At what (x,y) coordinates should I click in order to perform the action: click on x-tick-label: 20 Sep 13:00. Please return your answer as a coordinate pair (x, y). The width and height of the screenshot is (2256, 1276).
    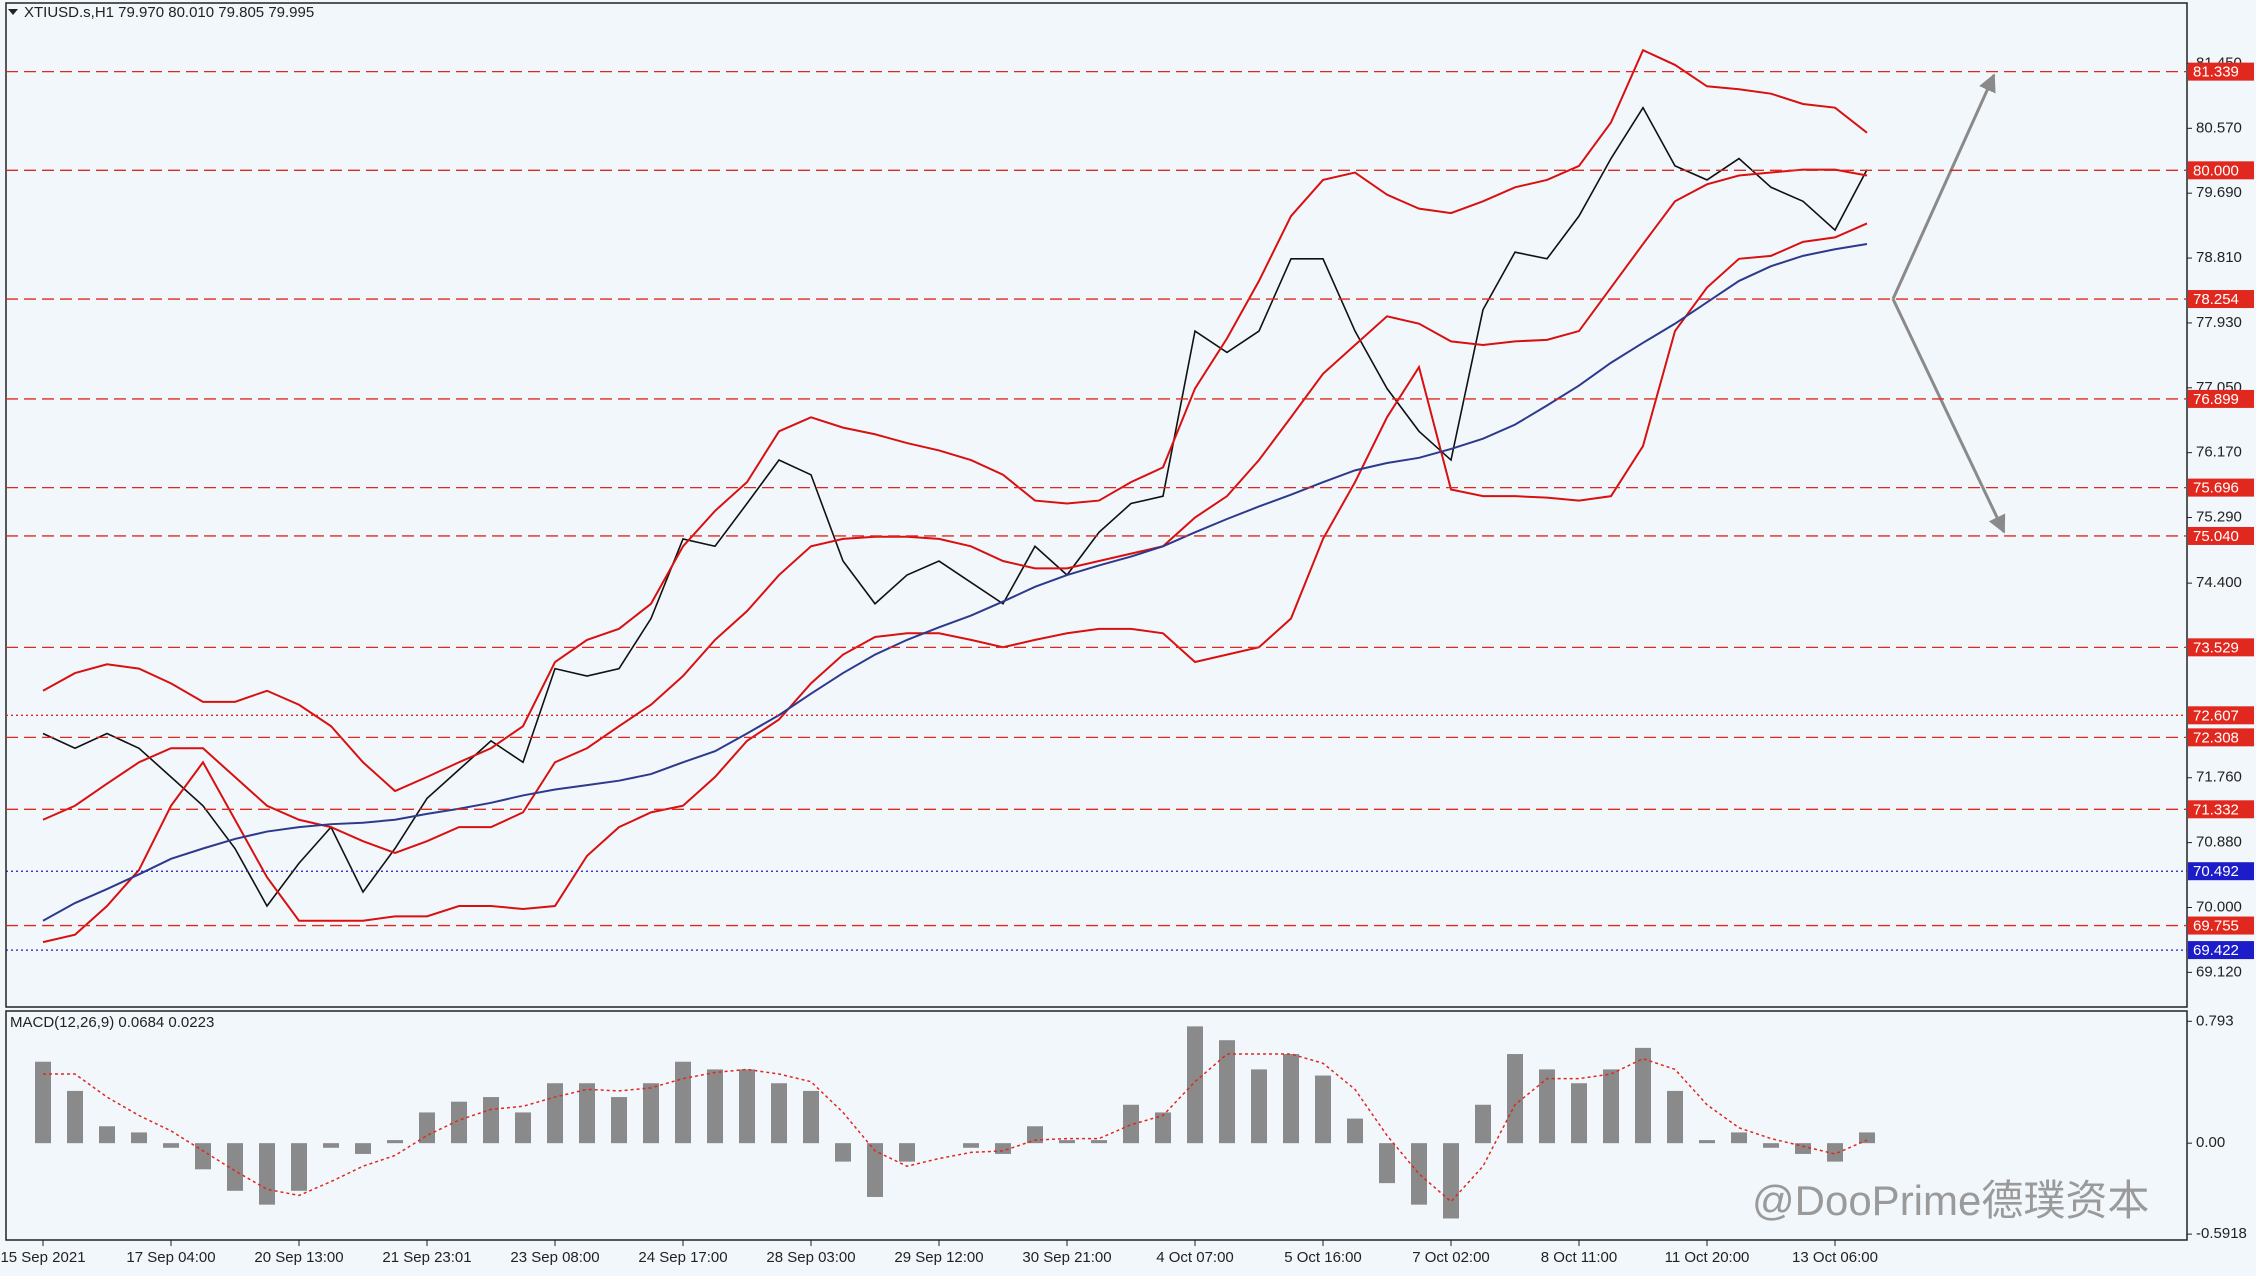
    Looking at the image, I should click on (298, 1257).